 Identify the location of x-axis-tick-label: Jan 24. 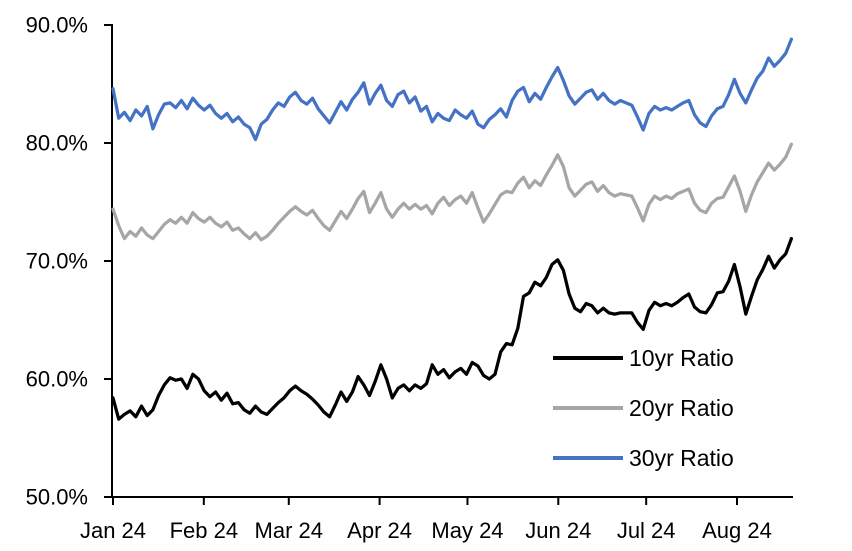
(113, 530).